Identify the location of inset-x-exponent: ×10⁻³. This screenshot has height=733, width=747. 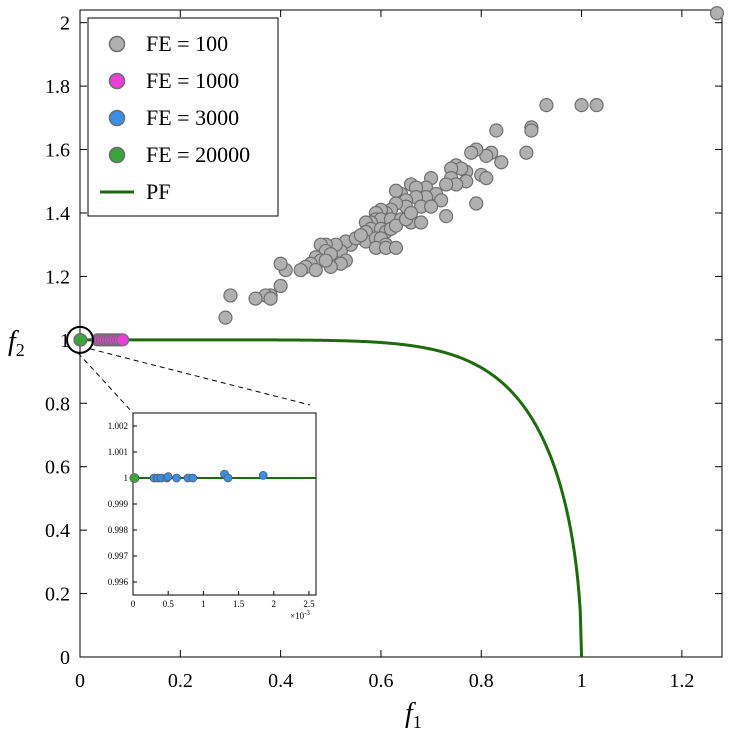
(300, 615).